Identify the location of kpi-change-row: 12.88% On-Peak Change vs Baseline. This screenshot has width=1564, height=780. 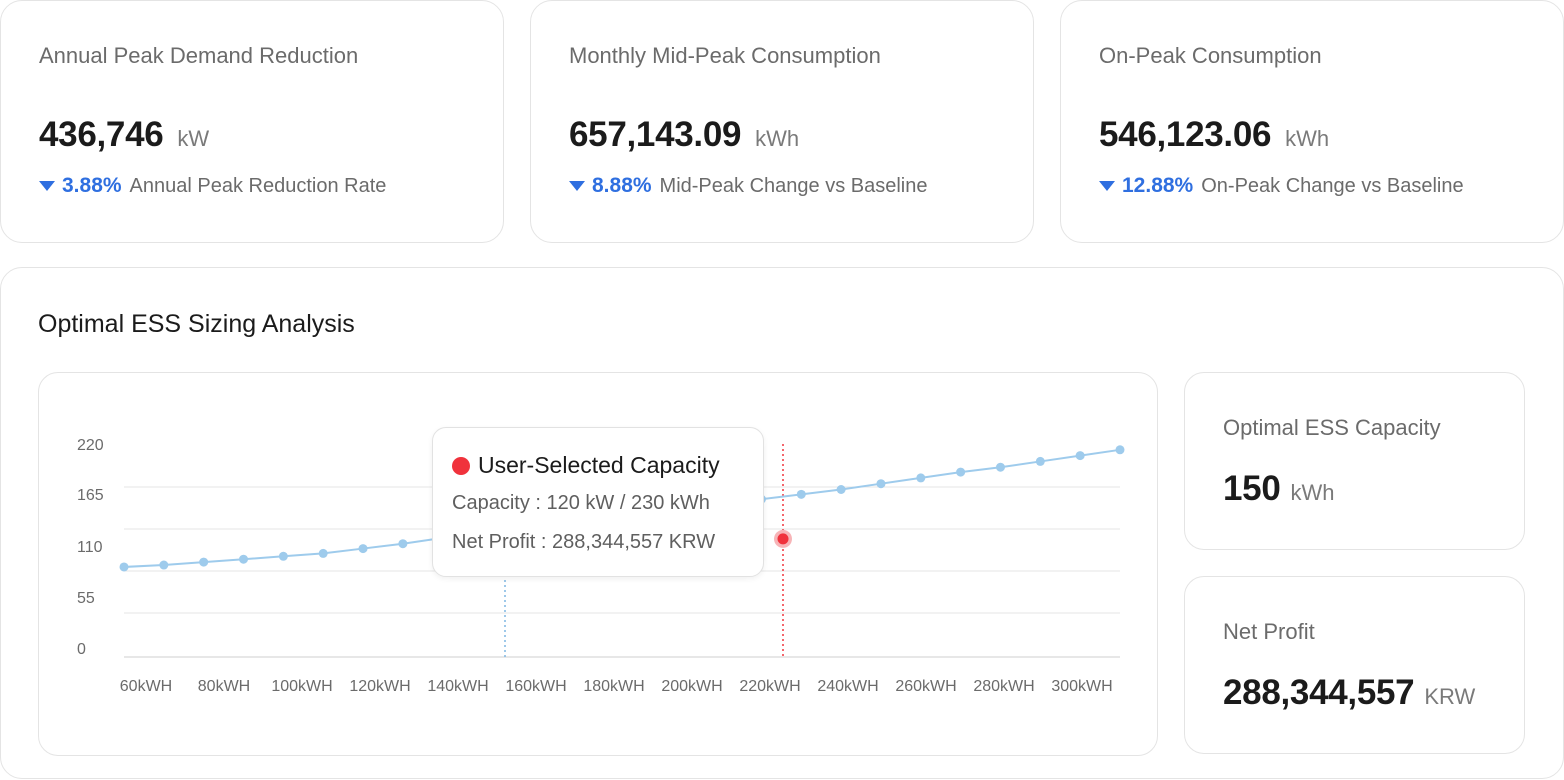
(1281, 186).